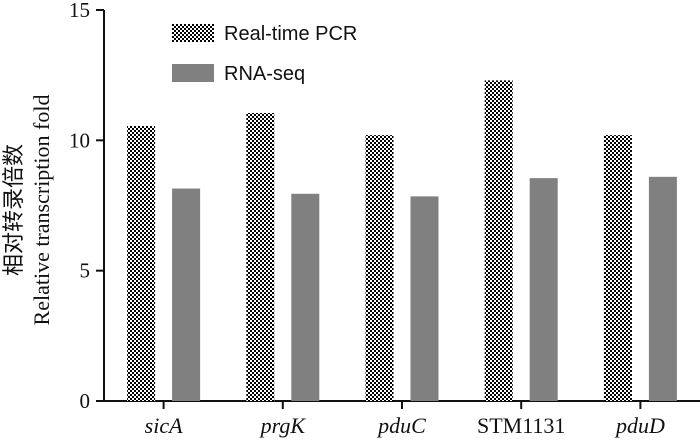 The width and height of the screenshot is (700, 445). What do you see at coordinates (290, 34) in the screenshot?
I see `legend-label: Real-time PCR` at bounding box center [290, 34].